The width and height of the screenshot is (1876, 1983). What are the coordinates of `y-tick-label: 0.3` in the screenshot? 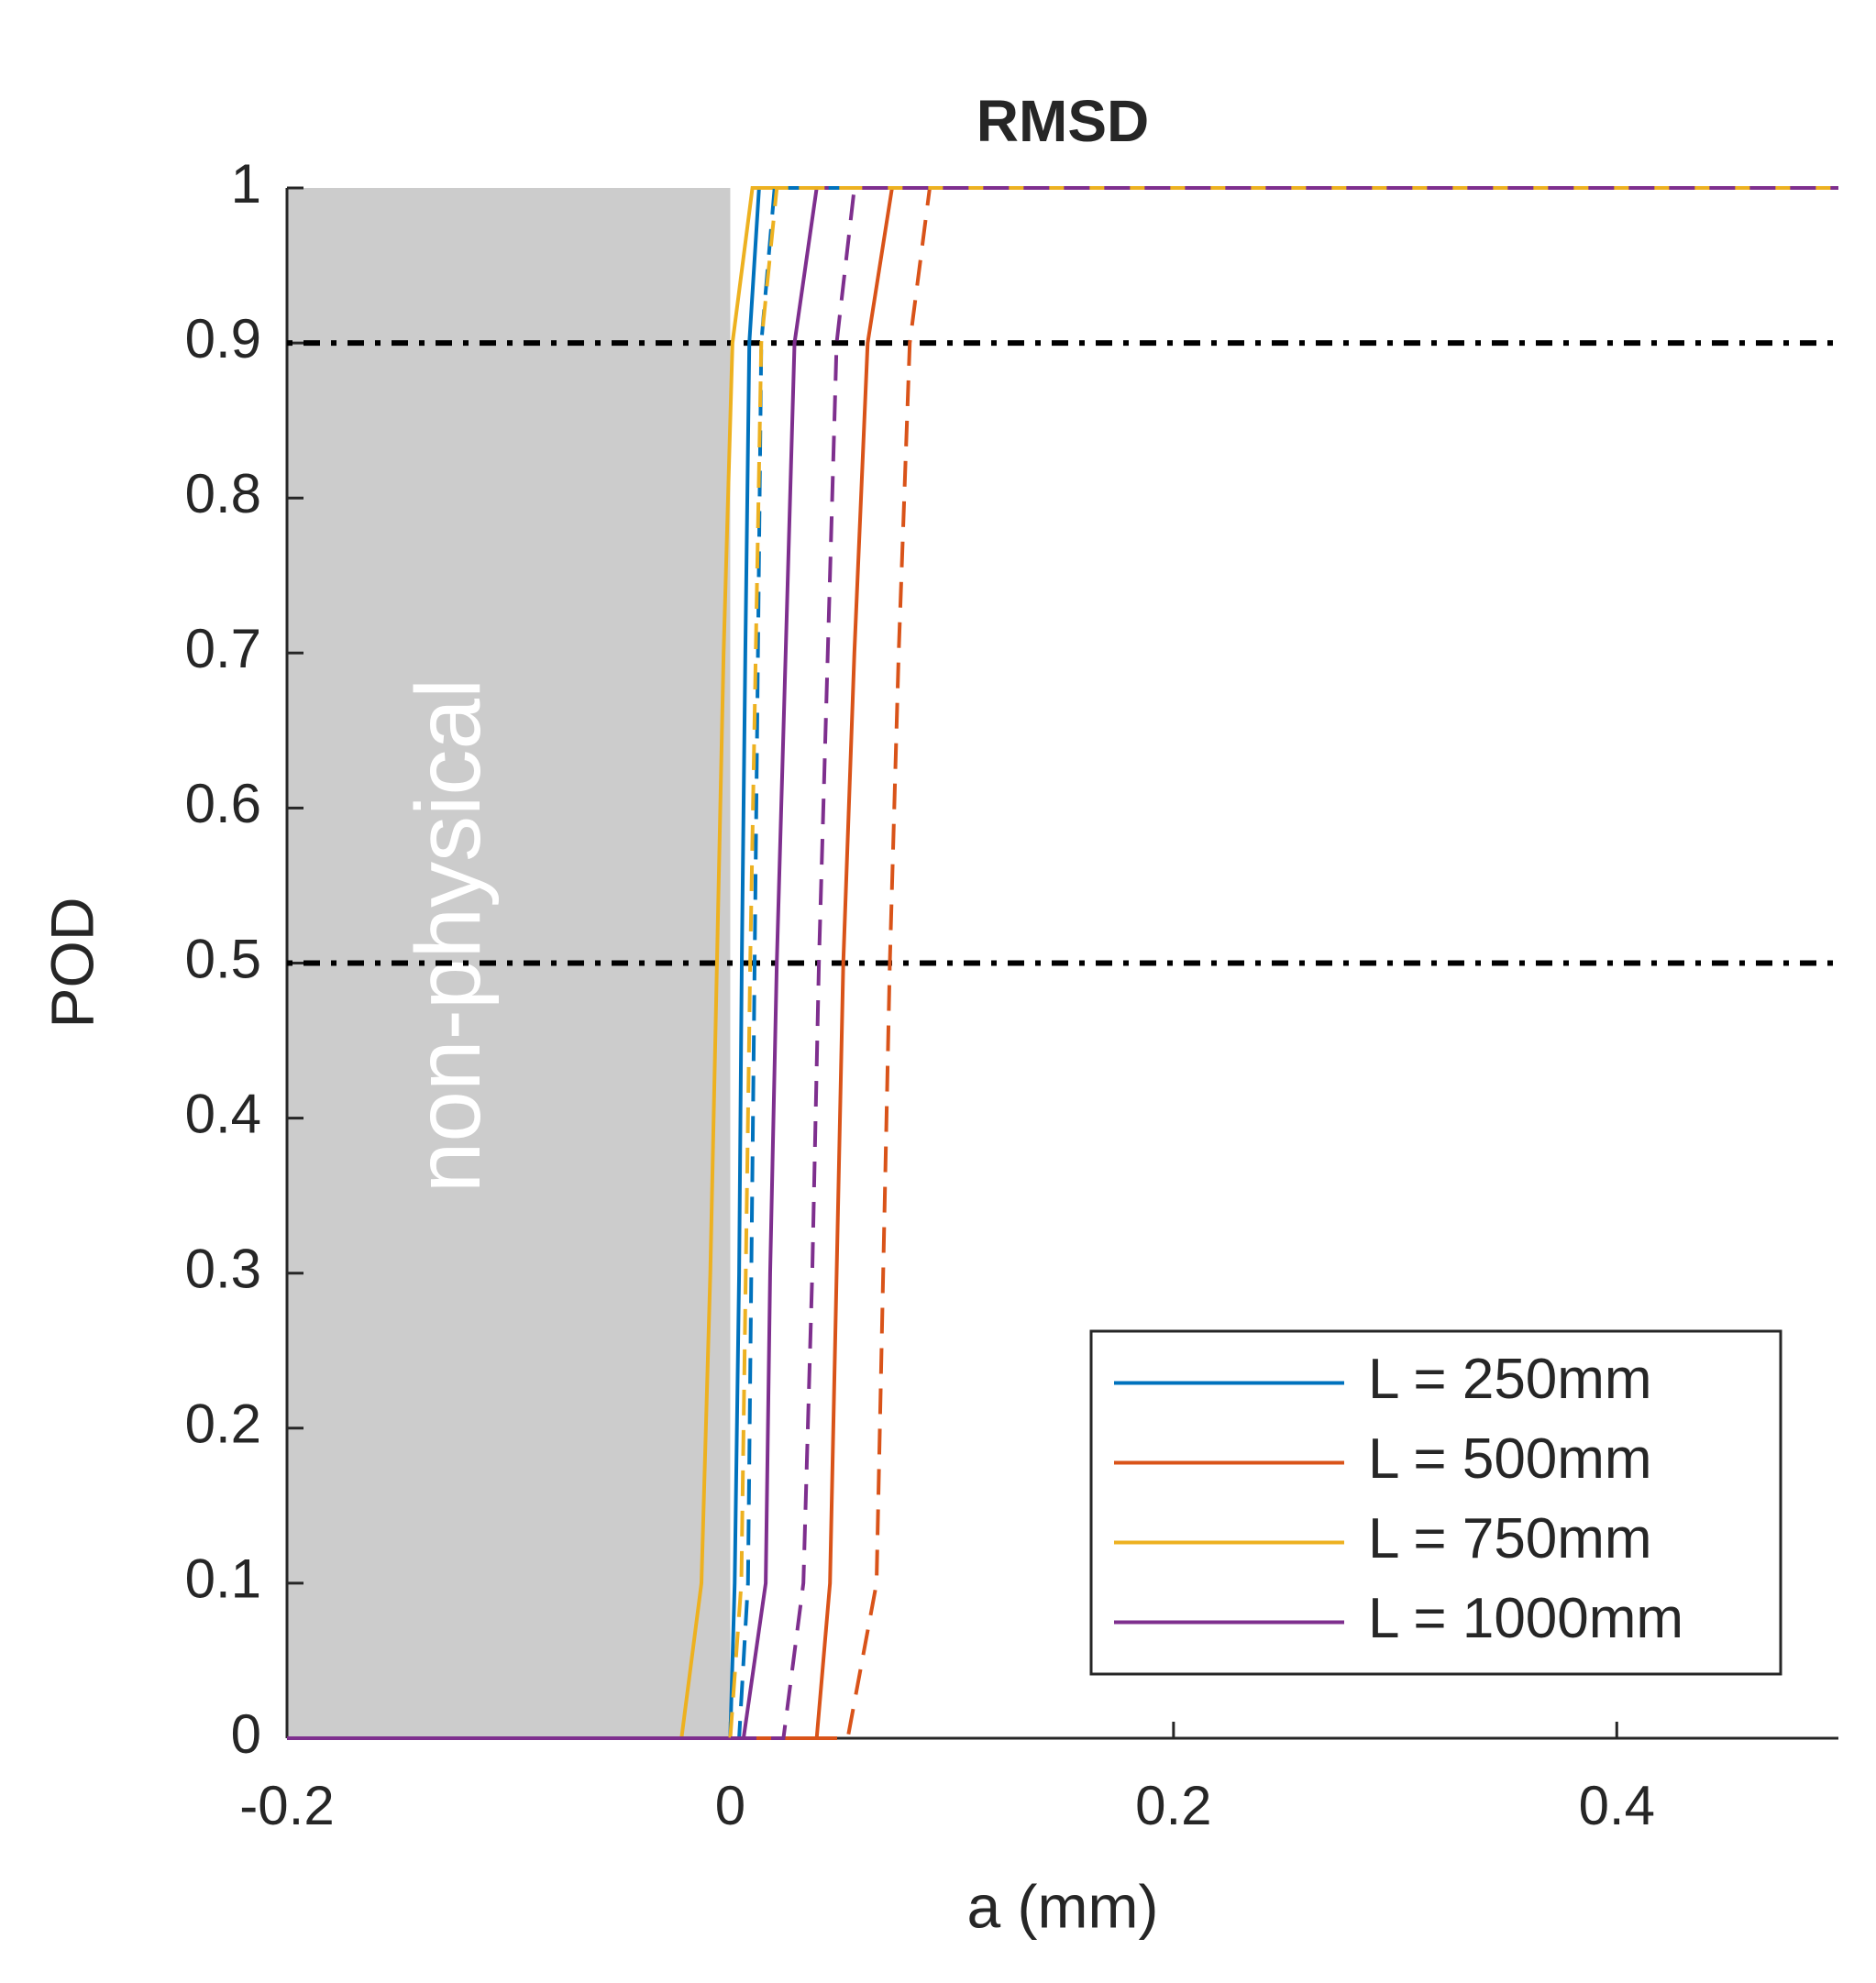 It's located at (223, 1269).